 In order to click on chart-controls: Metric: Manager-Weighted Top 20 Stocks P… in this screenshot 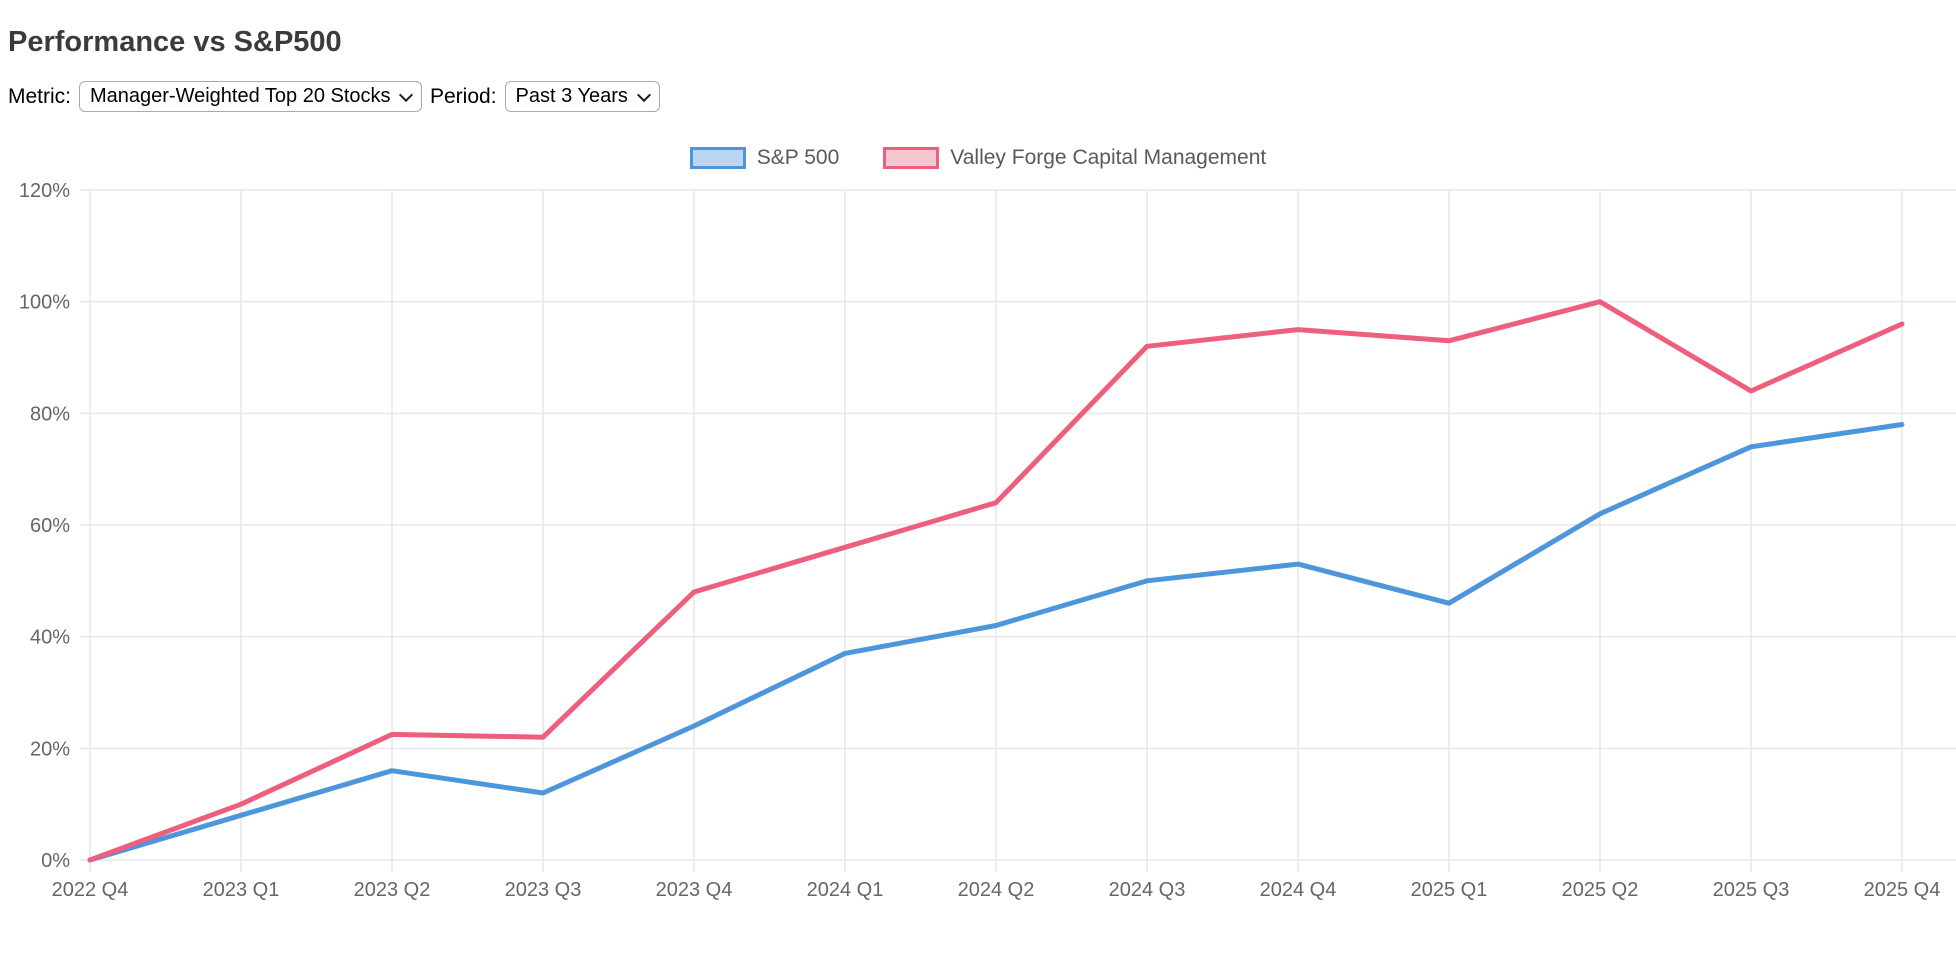, I will do `click(982, 96)`.